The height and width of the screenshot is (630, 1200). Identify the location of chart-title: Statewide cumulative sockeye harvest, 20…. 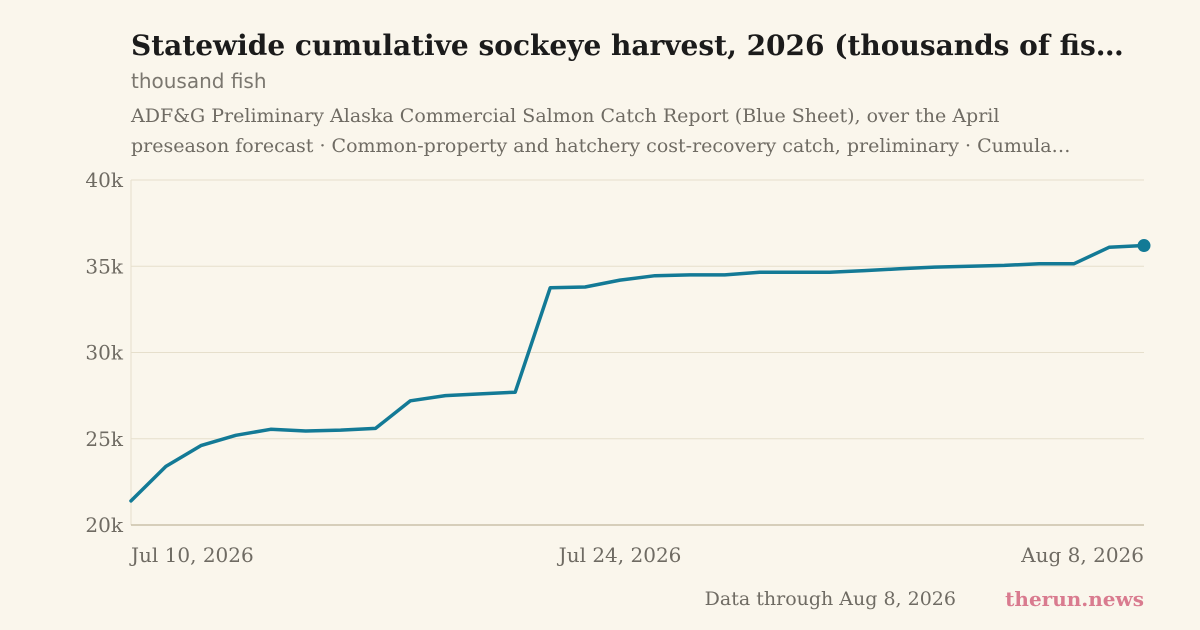
(627, 45).